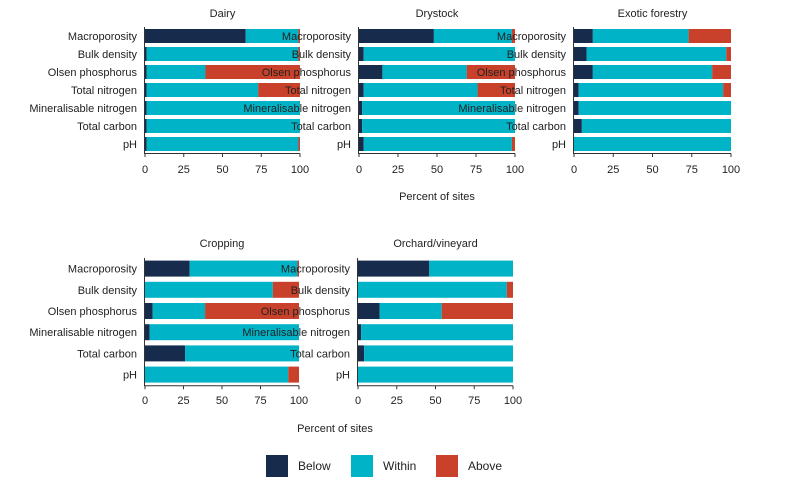 Image resolution: width=795 pixels, height=489 pixels. Describe the element at coordinates (400, 466) in the screenshot. I see `legend-label-within: Within` at that location.